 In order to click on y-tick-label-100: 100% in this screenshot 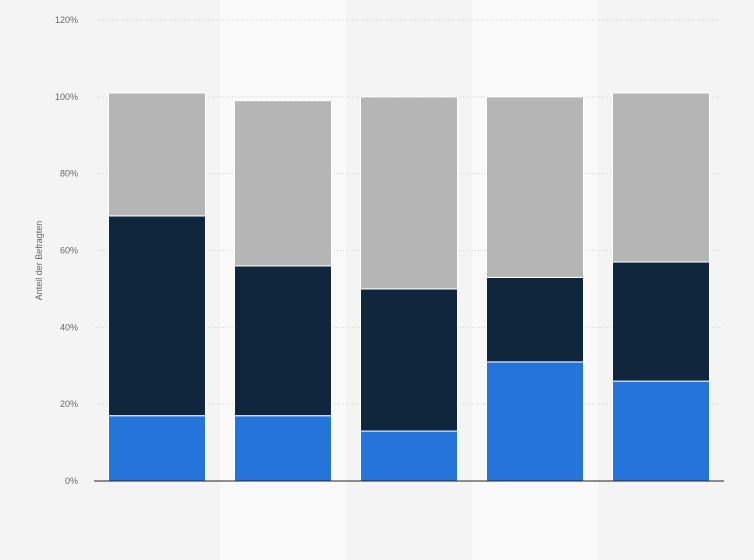, I will do `click(66, 97)`.